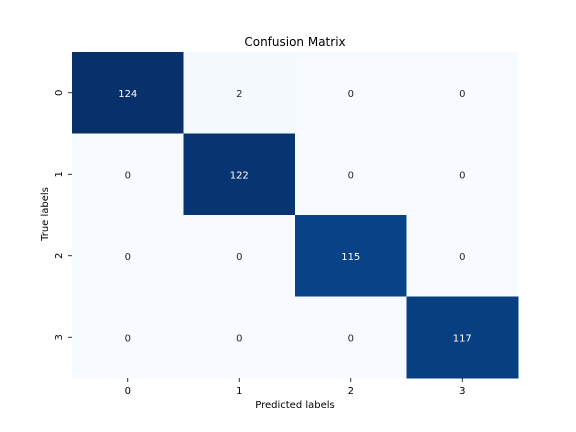  I want to click on y-tick-label-0: 0, so click(59, 93).